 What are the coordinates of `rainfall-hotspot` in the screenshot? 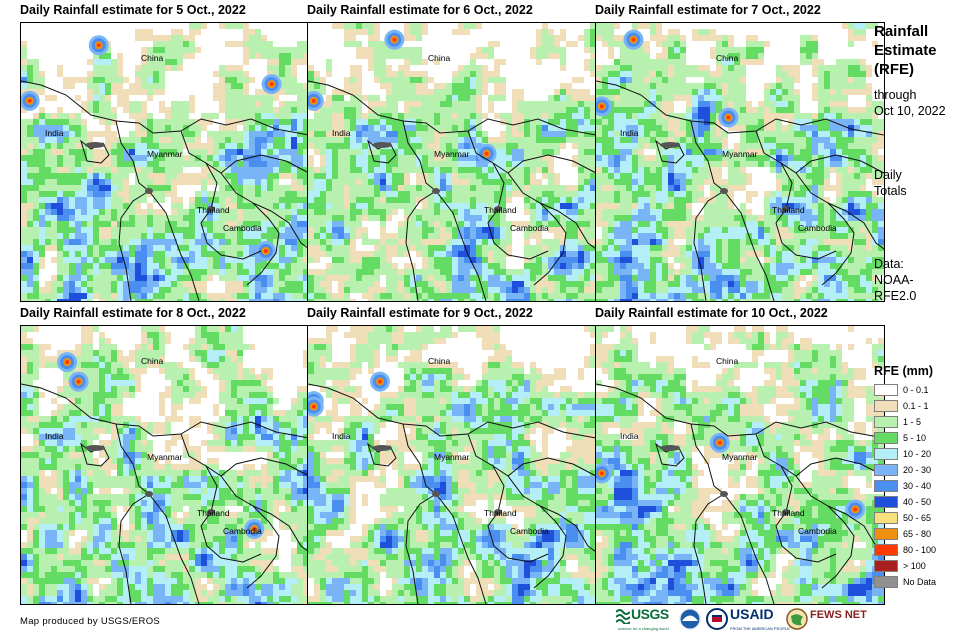 It's located at (313, 100).